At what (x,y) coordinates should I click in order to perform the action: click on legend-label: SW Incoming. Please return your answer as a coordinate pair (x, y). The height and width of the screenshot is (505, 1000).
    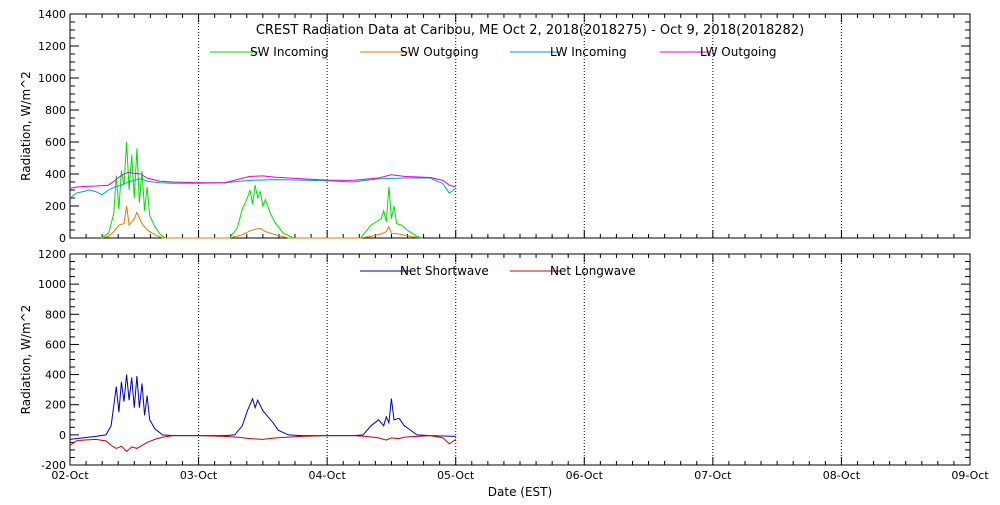
    Looking at the image, I should click on (289, 52).